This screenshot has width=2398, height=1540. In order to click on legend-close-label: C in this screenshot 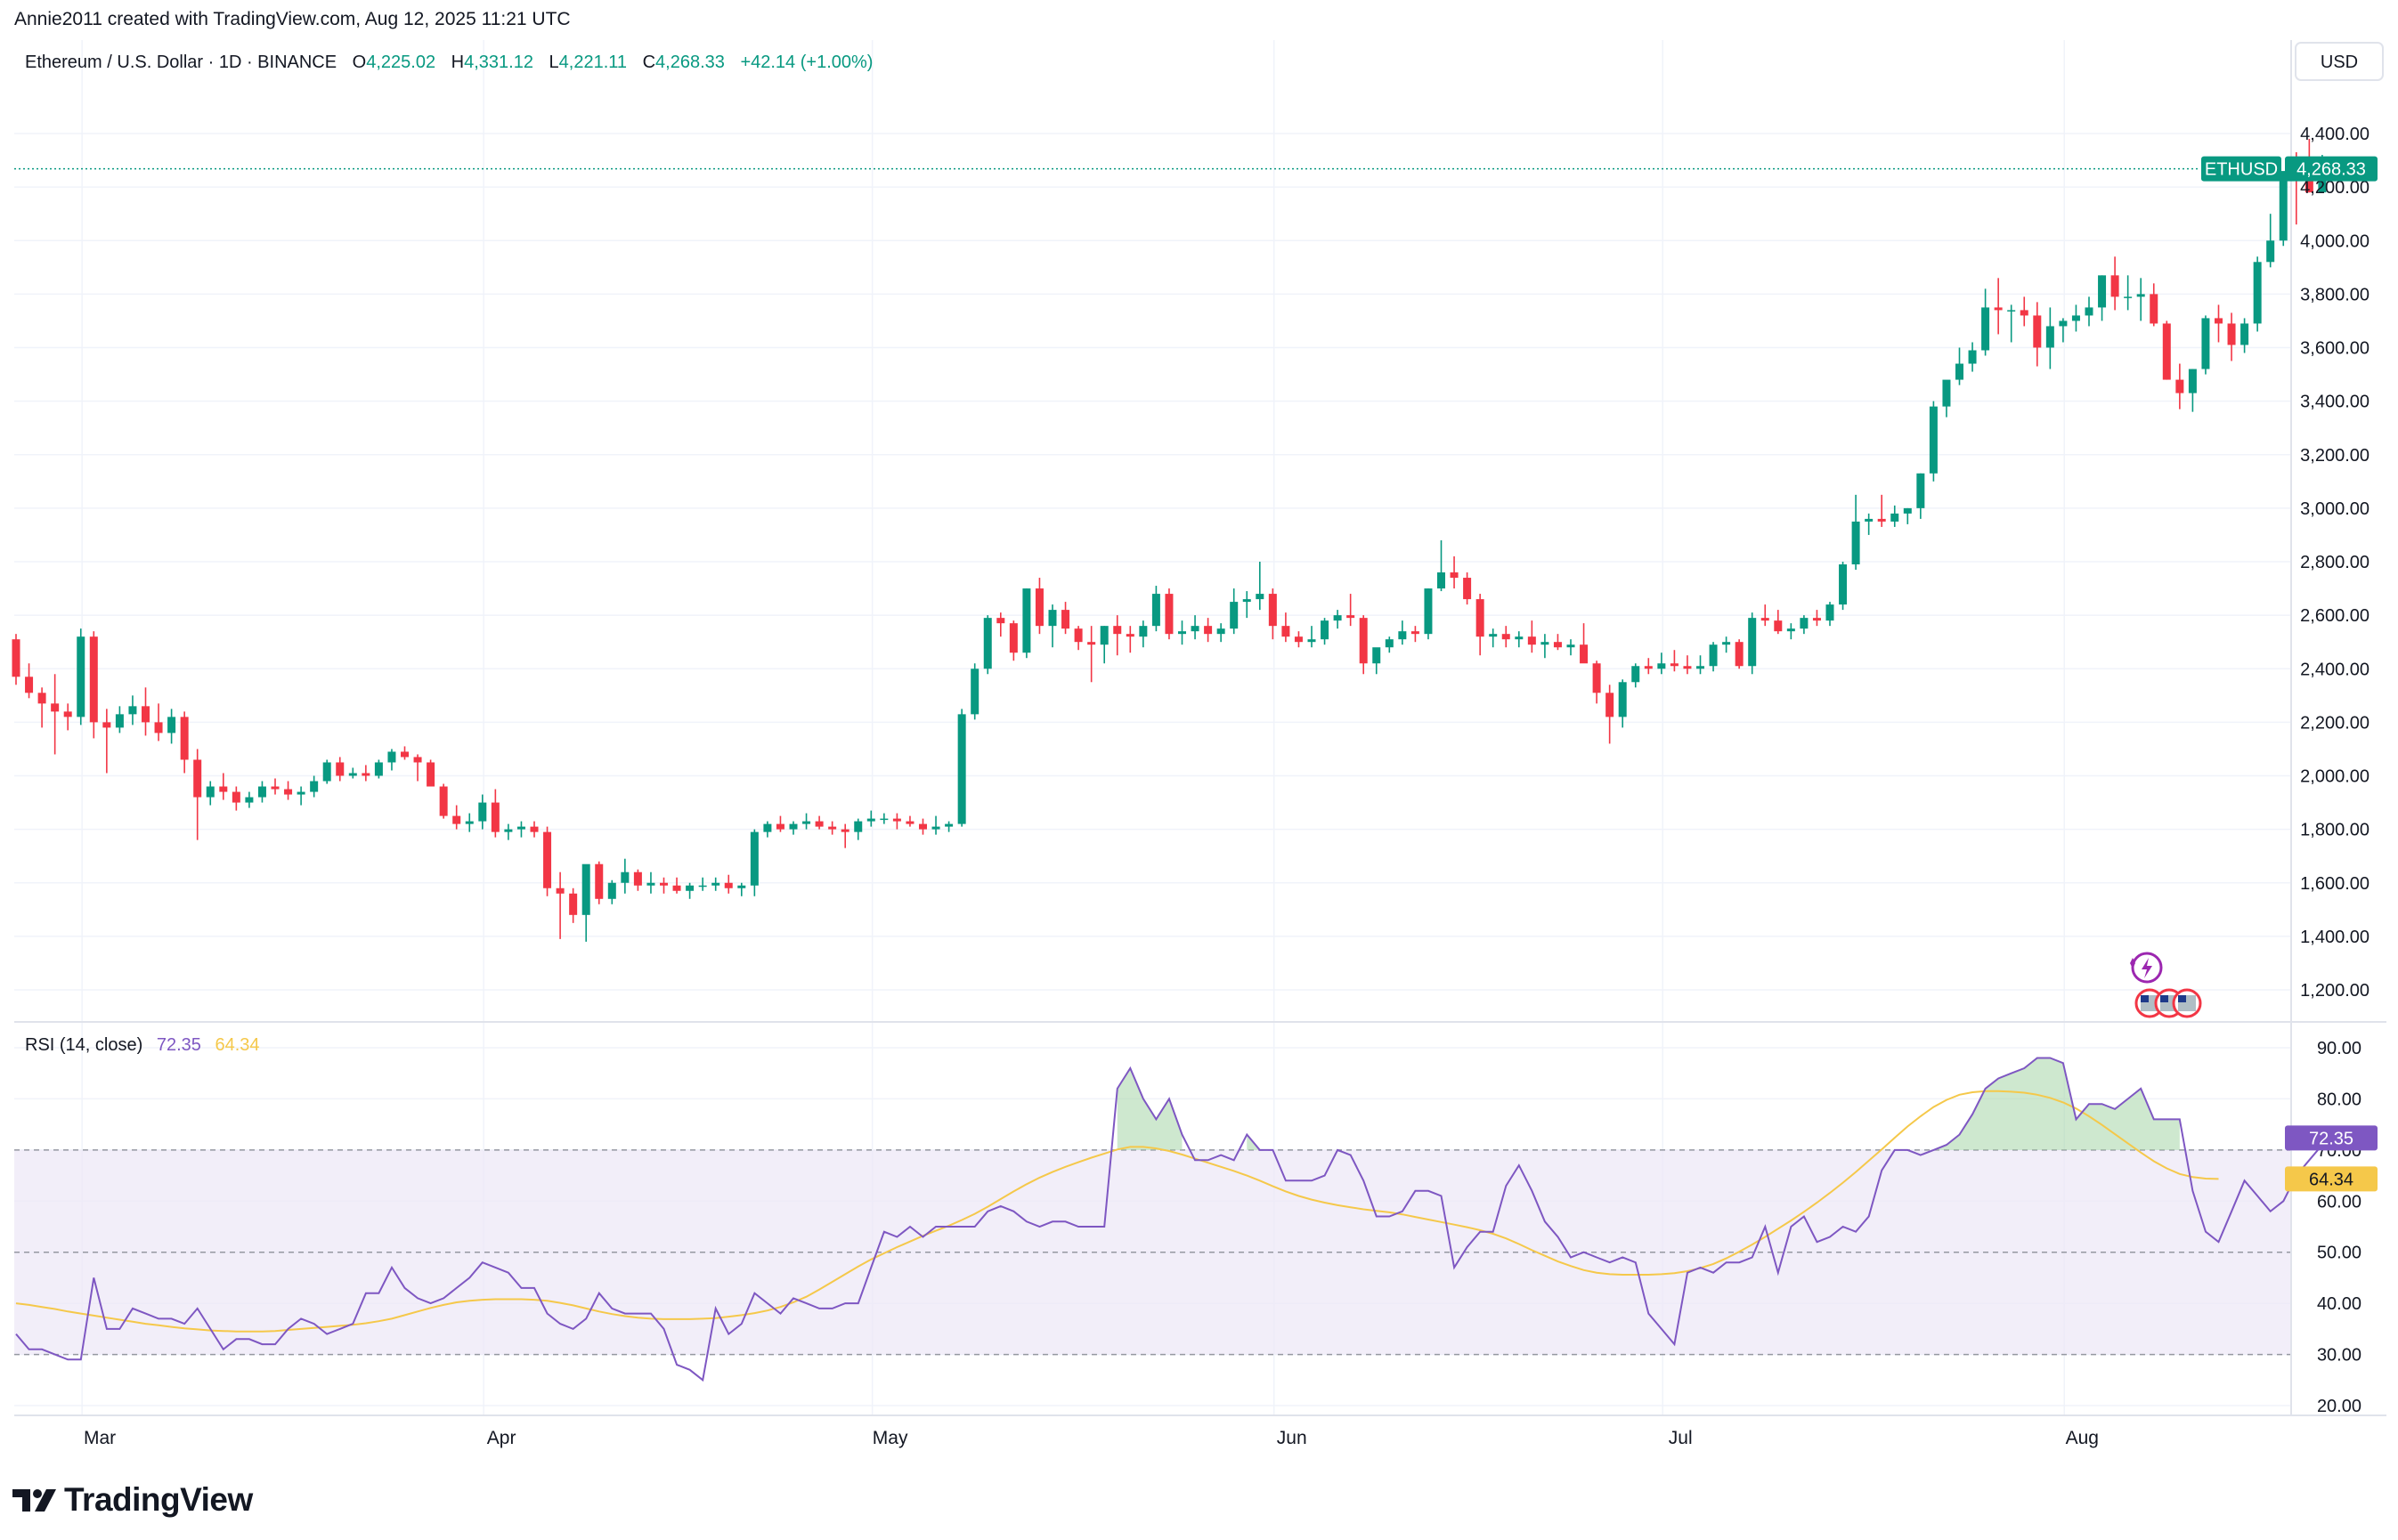, I will do `click(649, 63)`.